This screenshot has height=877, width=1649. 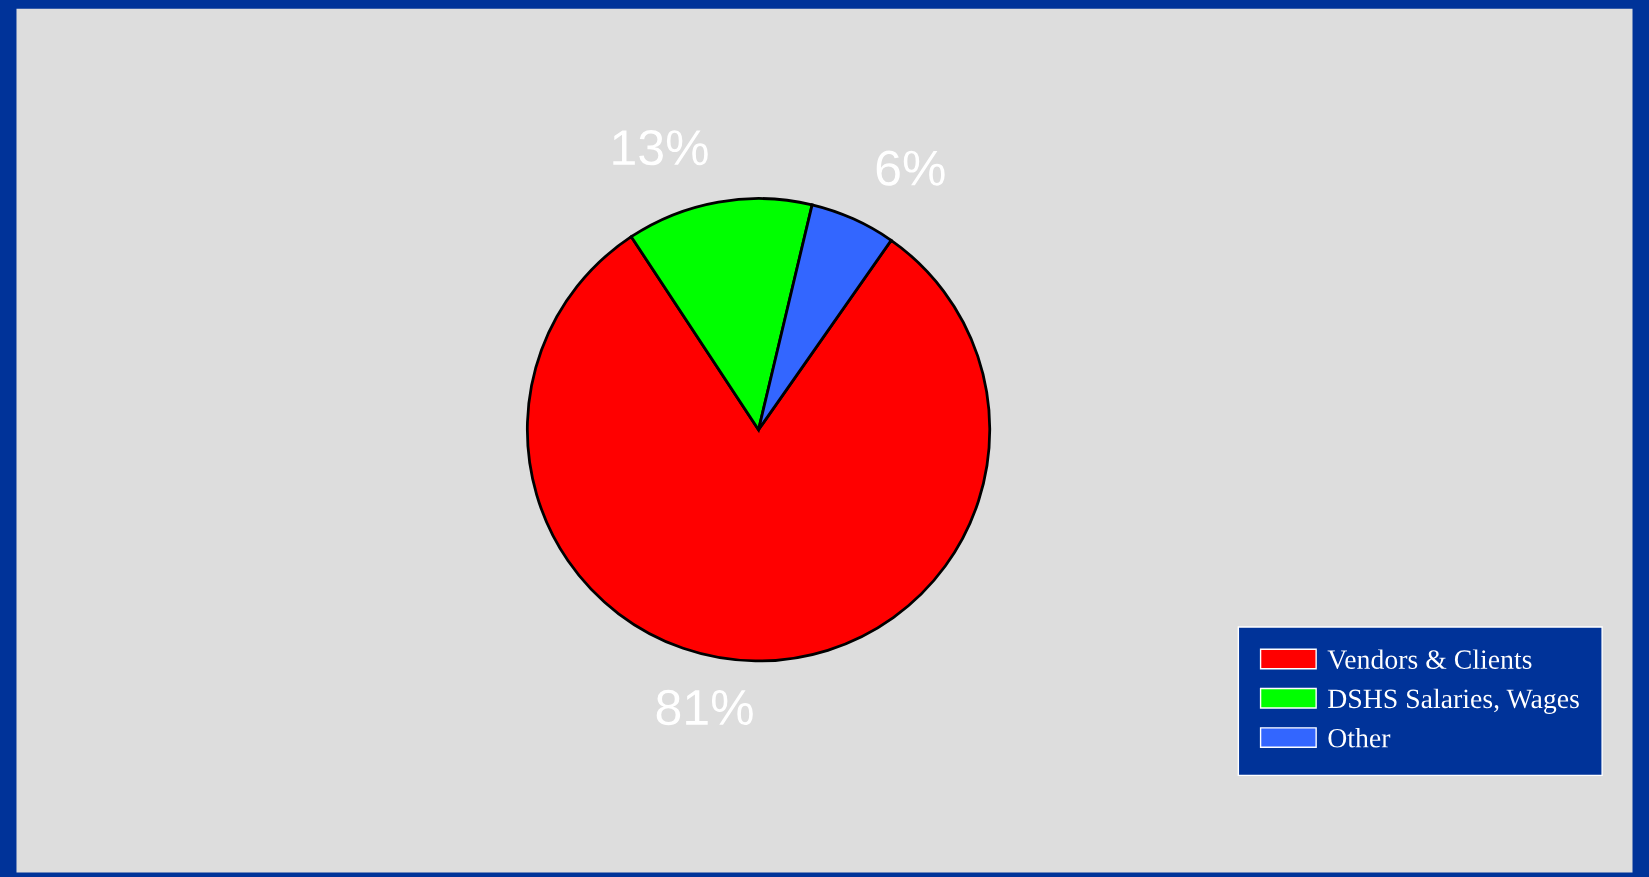 I want to click on legend-label: Other, so click(x=1359, y=738).